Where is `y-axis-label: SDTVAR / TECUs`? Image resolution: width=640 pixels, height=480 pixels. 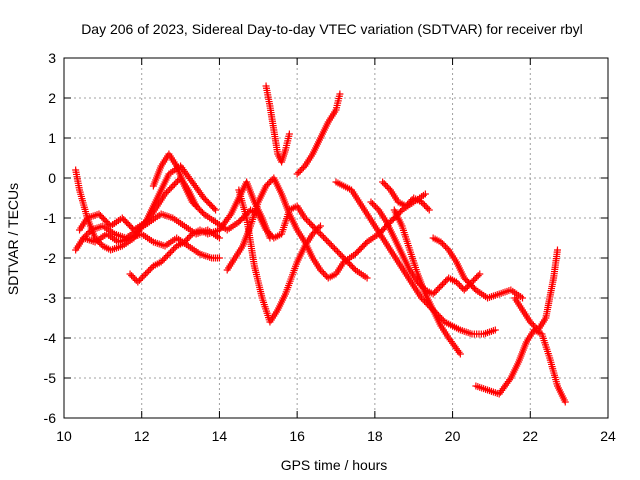 y-axis-label: SDTVAR / TECUs is located at coordinates (13, 239).